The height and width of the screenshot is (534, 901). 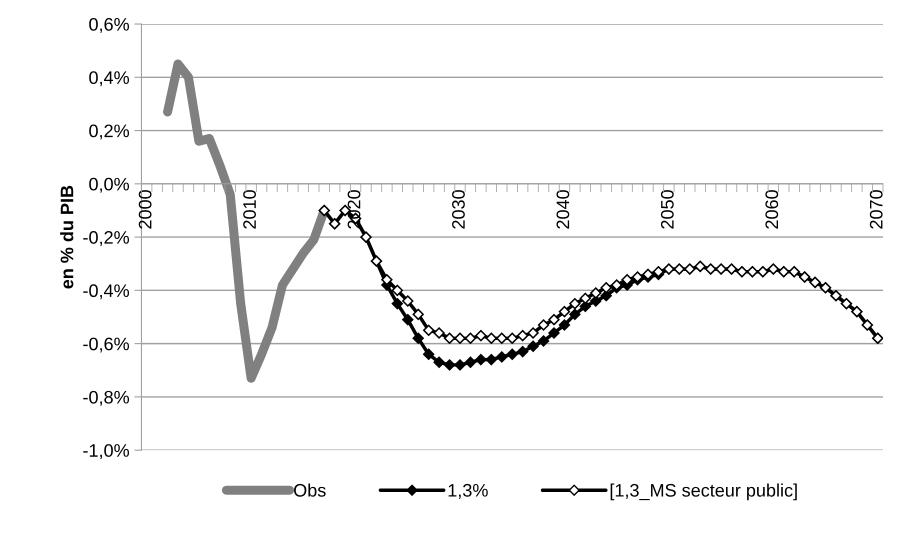 What do you see at coordinates (563, 209) in the screenshot?
I see `x-tick-label: 2040` at bounding box center [563, 209].